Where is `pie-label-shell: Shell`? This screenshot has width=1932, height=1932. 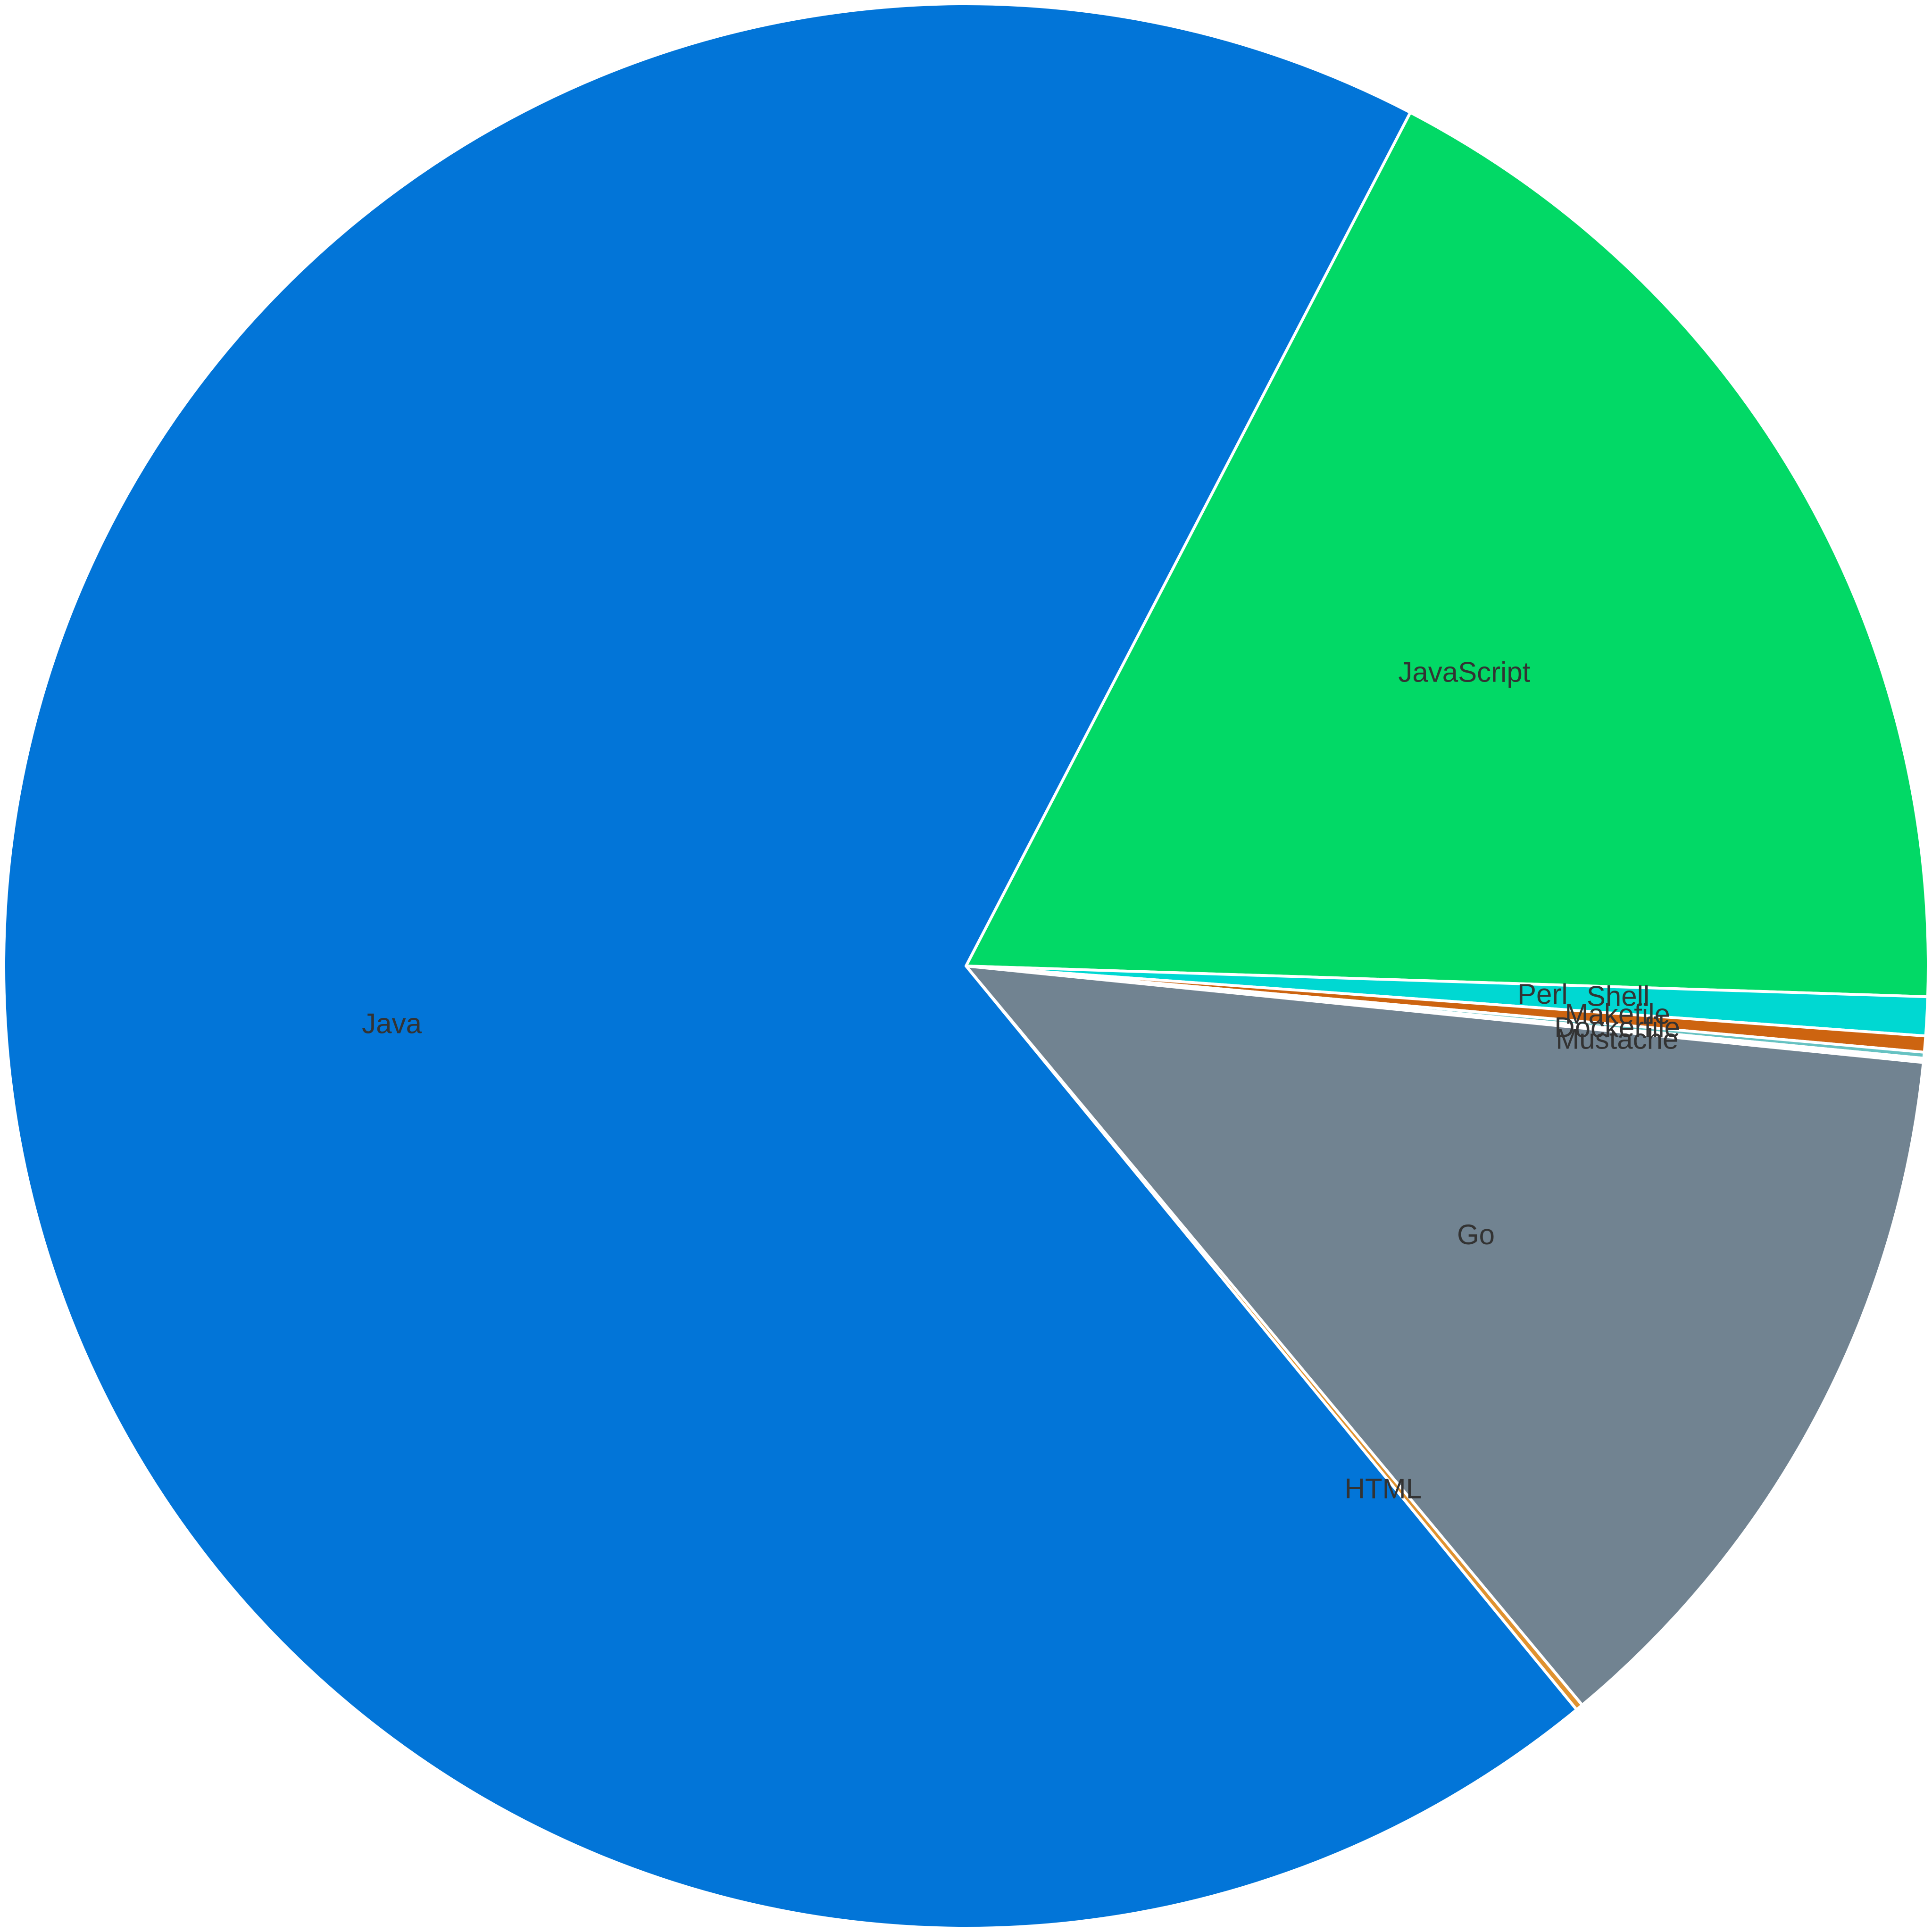 pie-label-shell: Shell is located at coordinates (1618, 996).